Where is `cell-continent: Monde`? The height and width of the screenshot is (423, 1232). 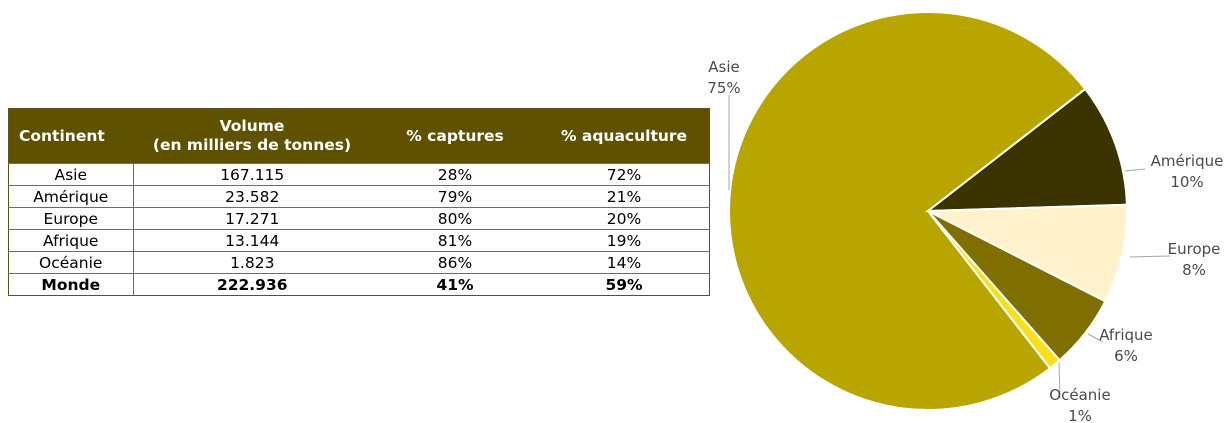 cell-continent: Monde is located at coordinates (71, 284).